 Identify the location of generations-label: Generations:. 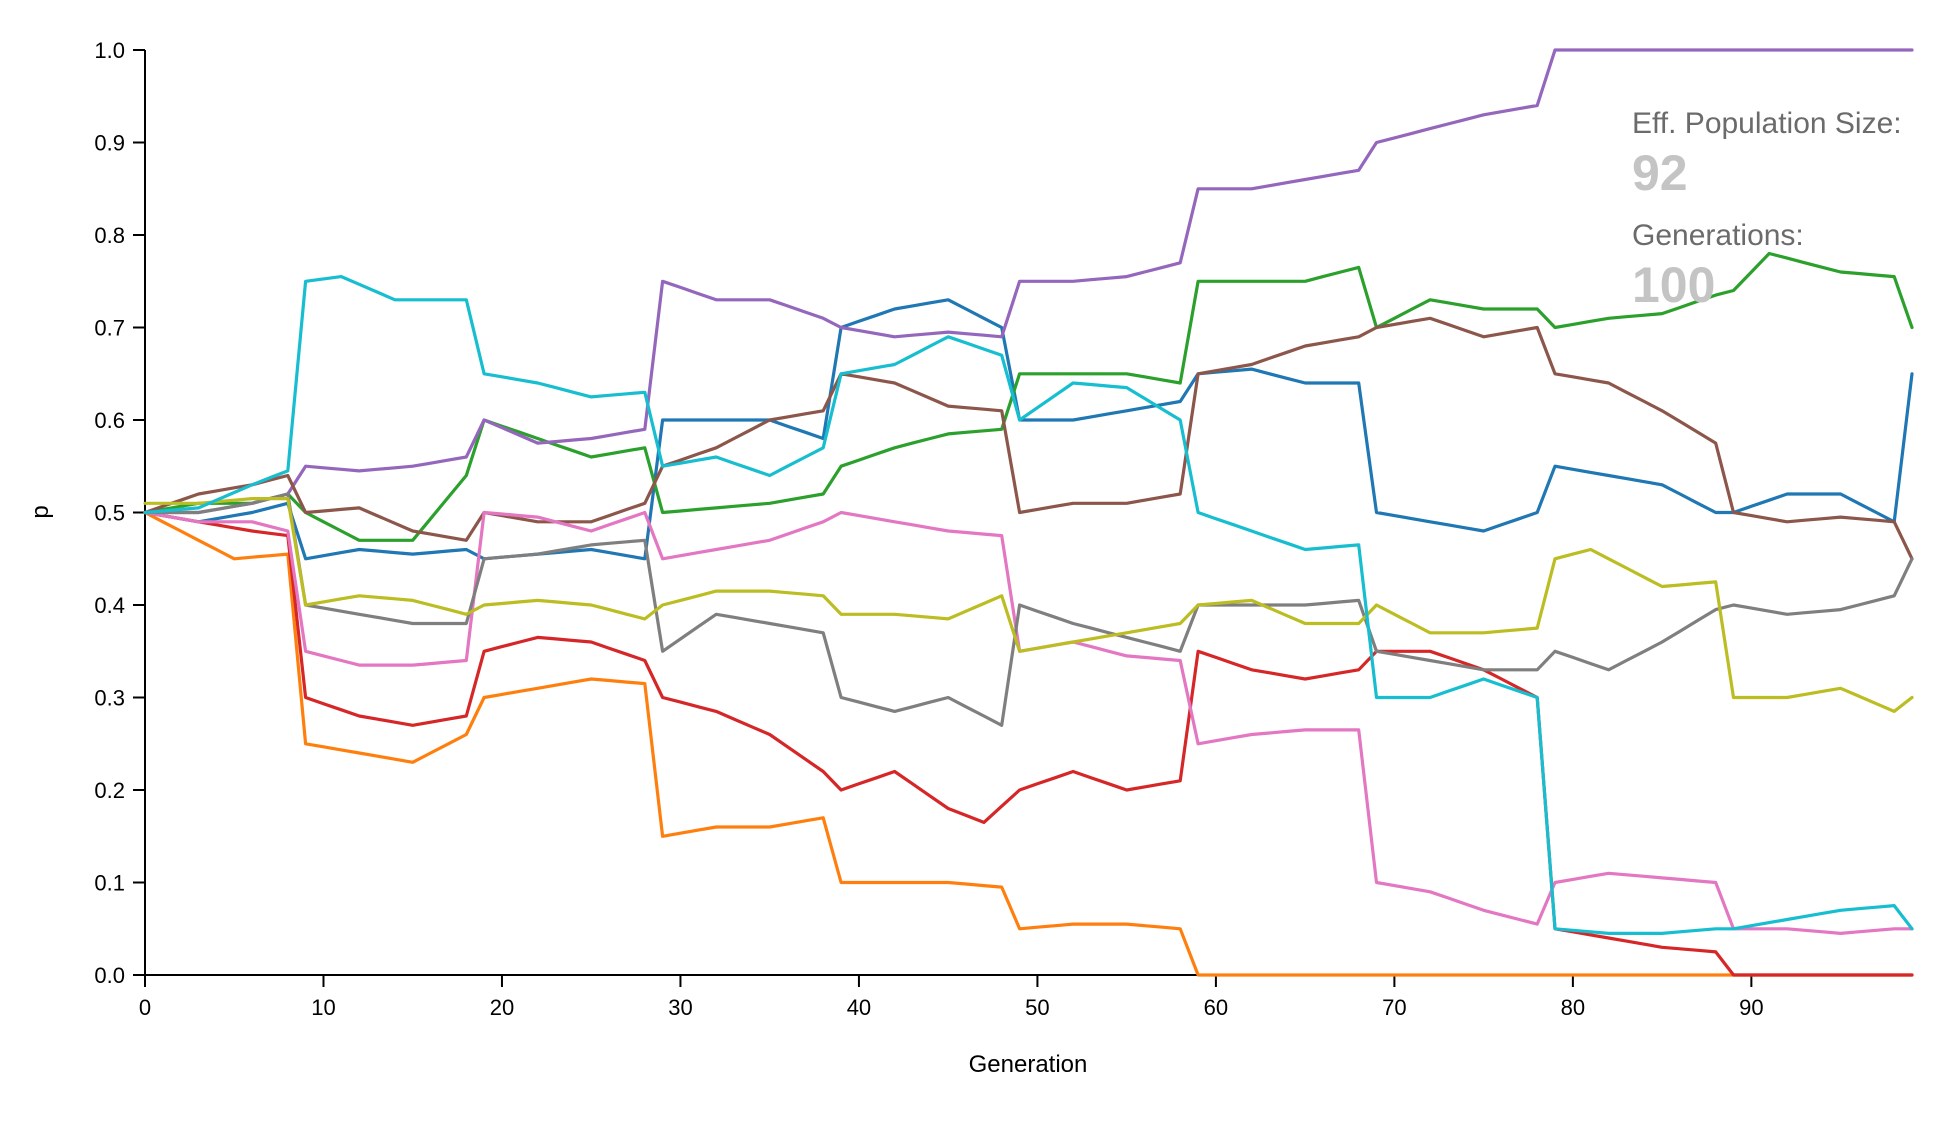
(1718, 235).